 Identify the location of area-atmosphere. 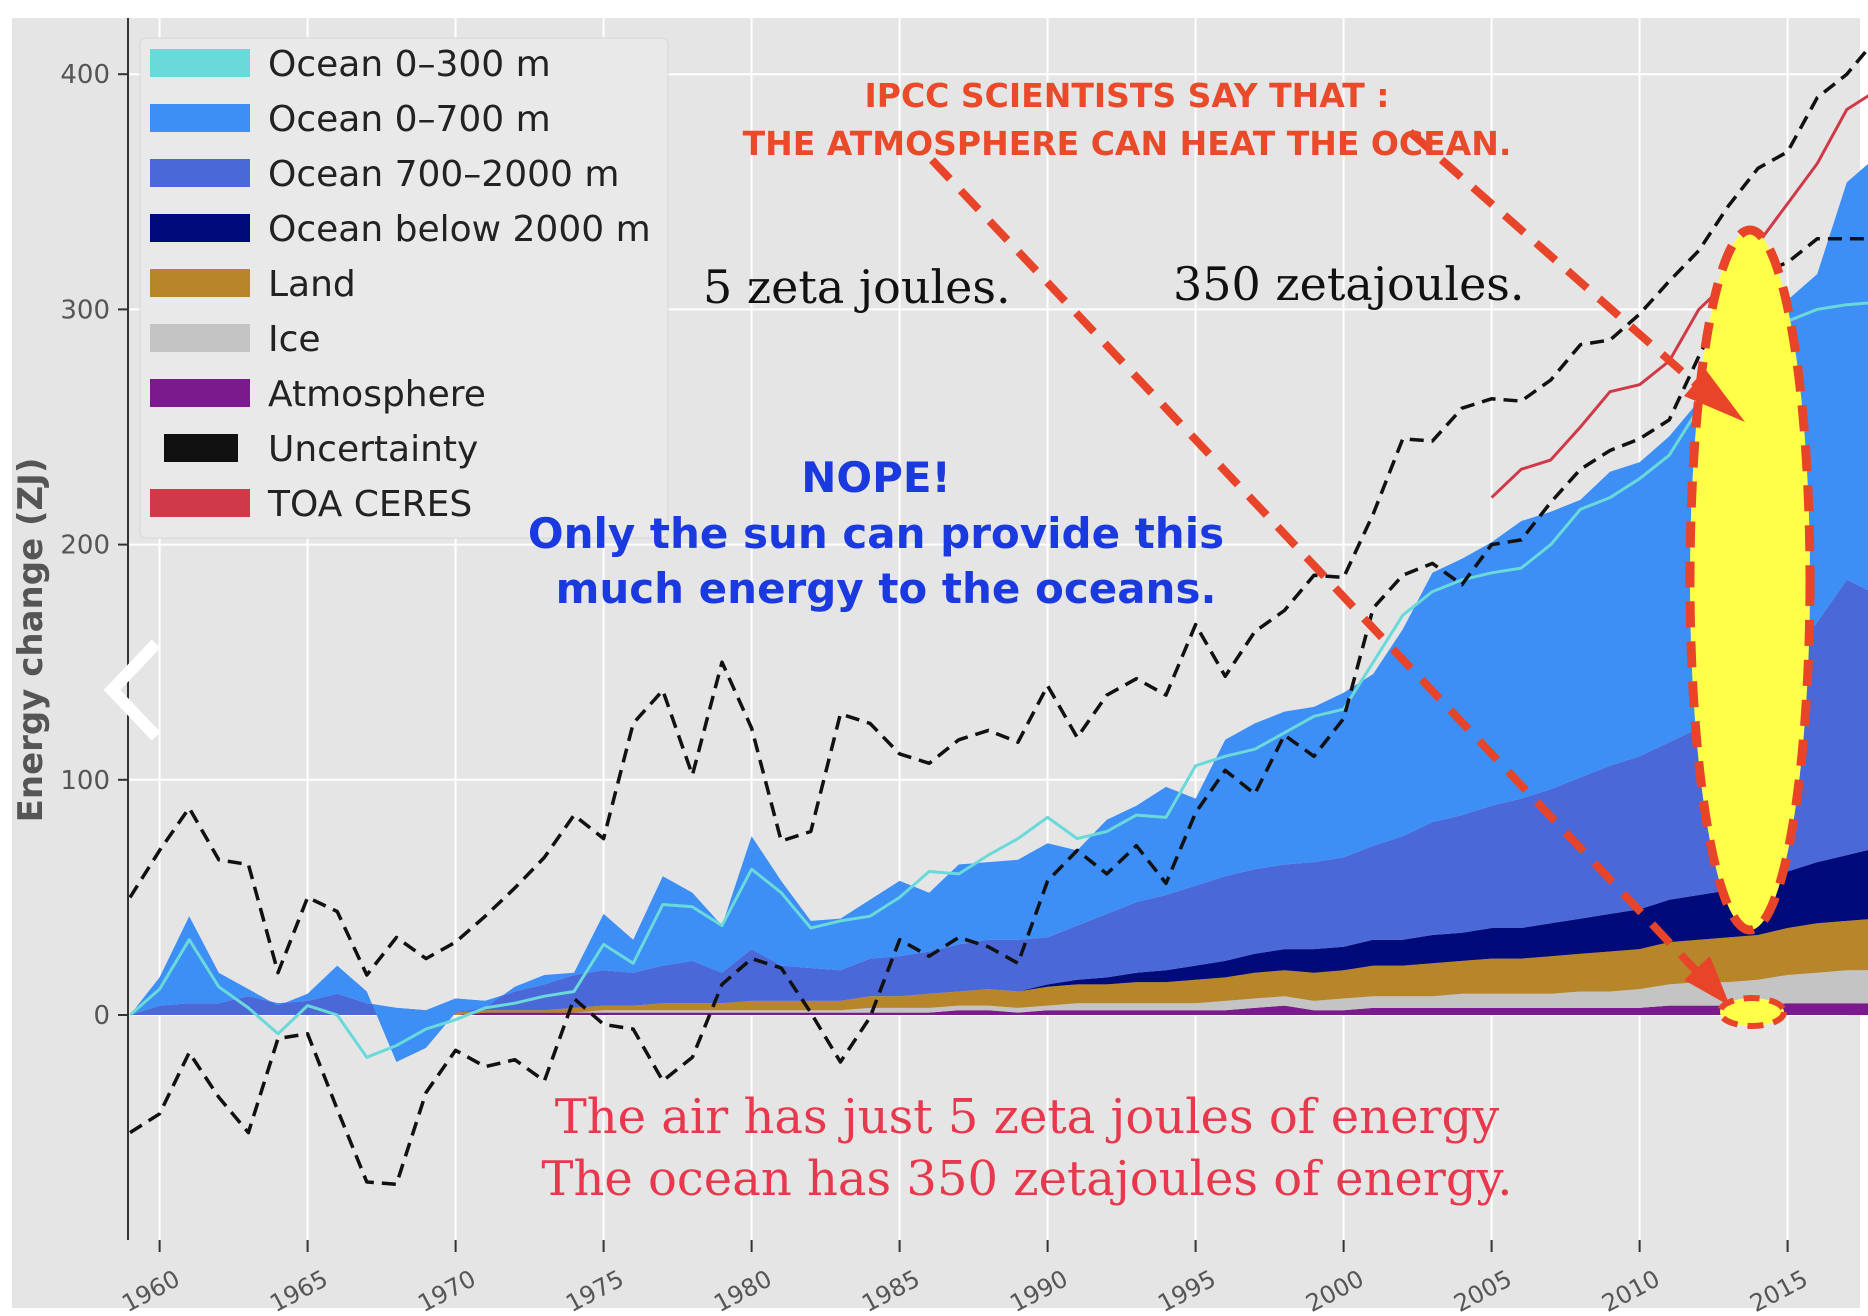
(999, 1009).